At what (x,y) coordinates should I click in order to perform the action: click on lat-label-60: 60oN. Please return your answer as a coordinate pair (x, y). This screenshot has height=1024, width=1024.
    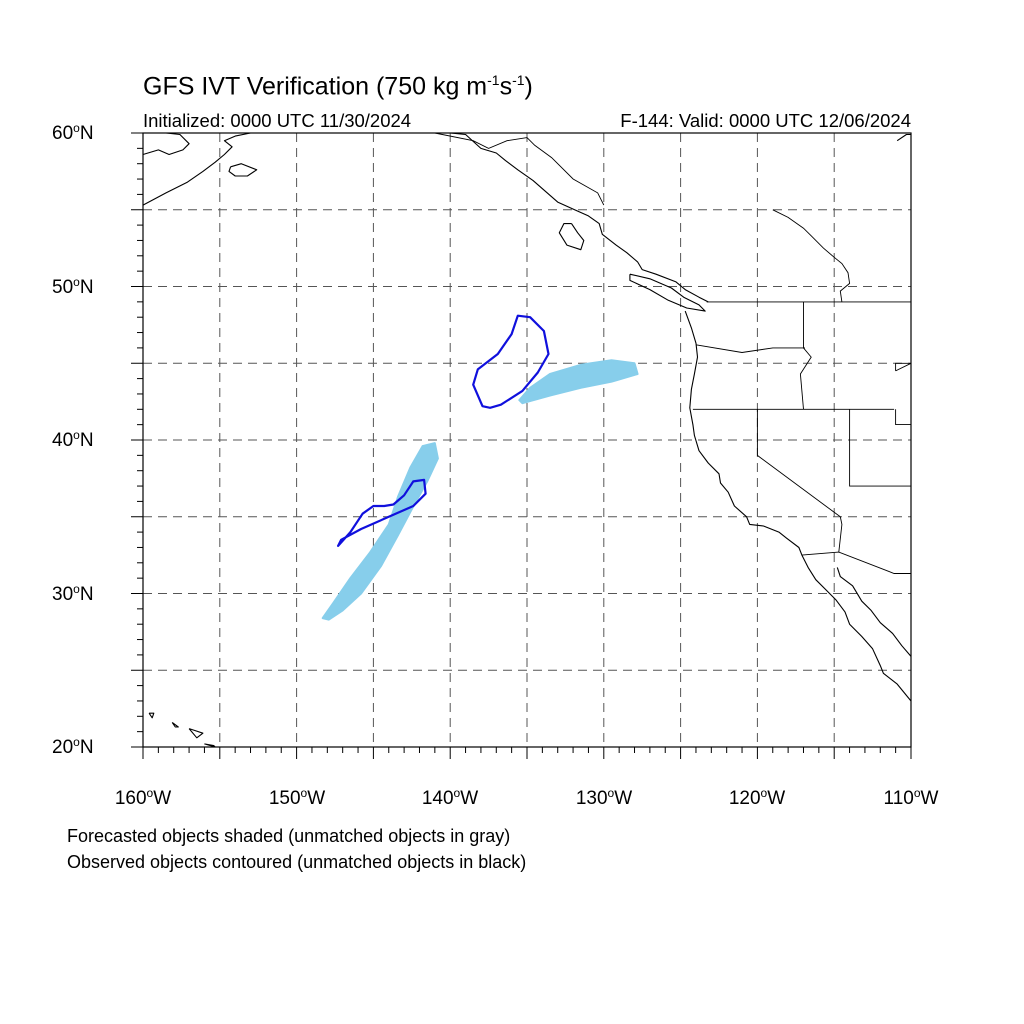
    Looking at the image, I should click on (73, 132).